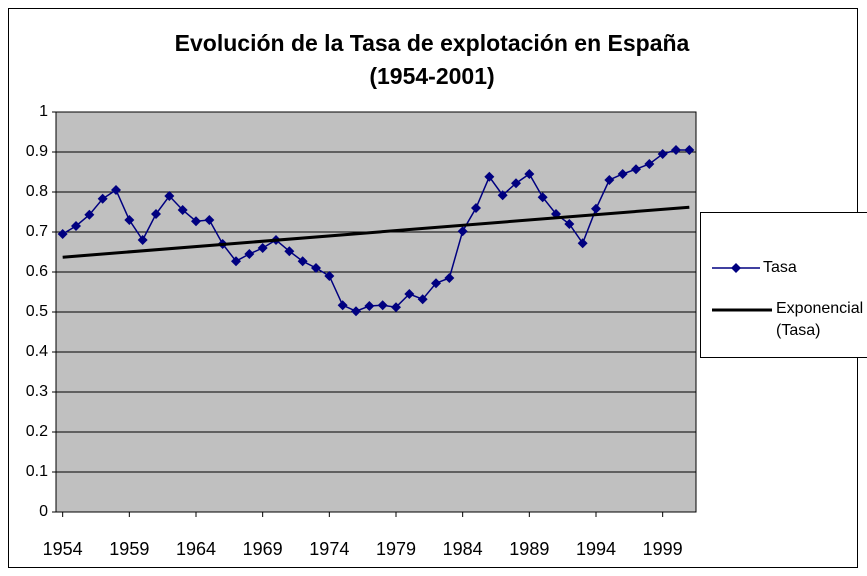 The height and width of the screenshot is (576, 867). I want to click on x-tick-label: 1964, so click(196, 549).